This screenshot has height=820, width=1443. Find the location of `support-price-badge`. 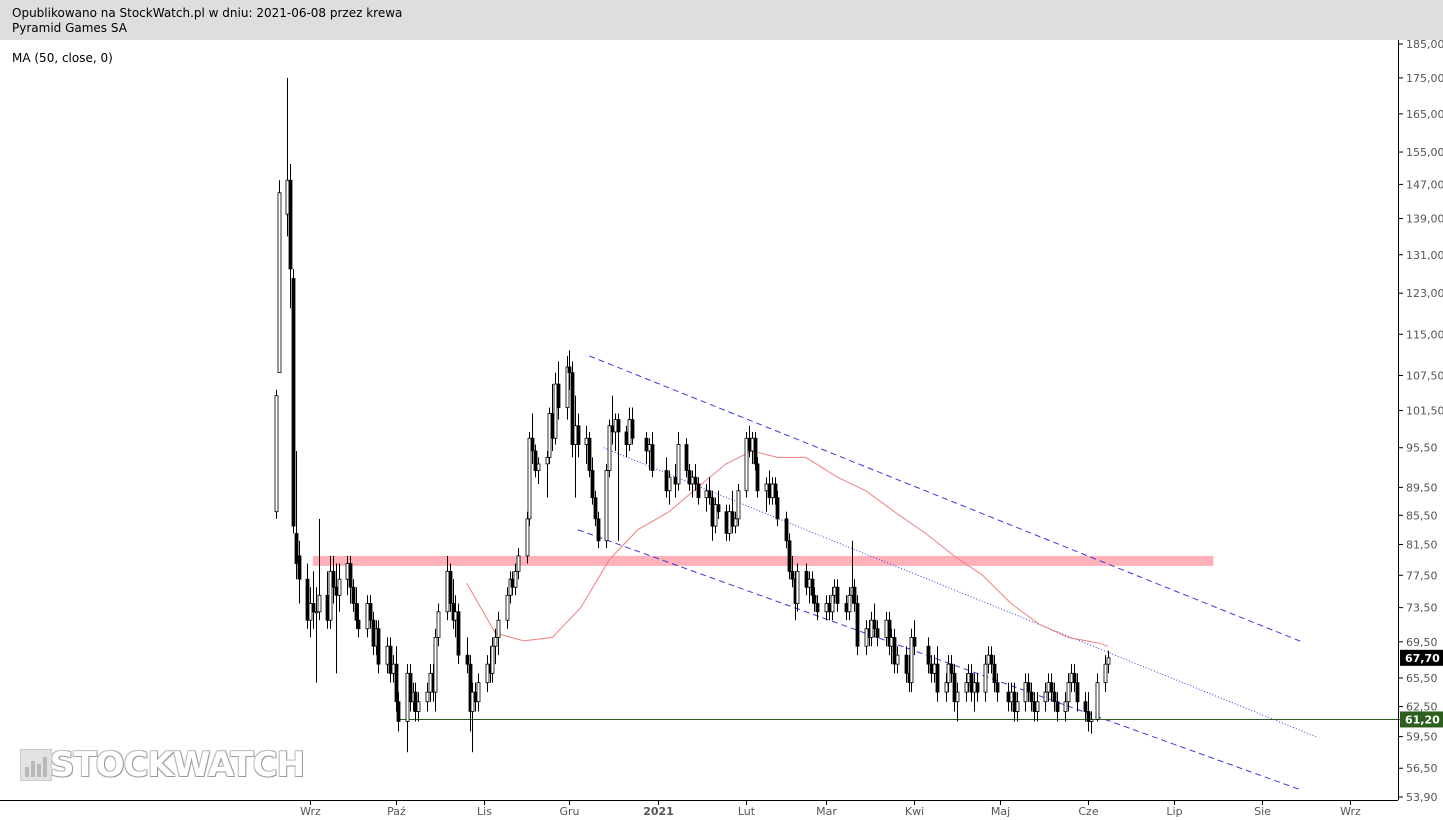

support-price-badge is located at coordinates (1421, 719).